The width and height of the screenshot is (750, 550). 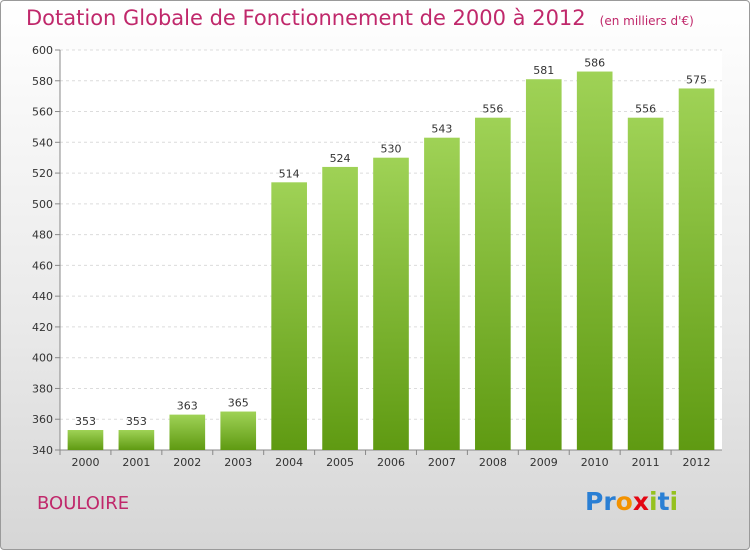 What do you see at coordinates (645, 109) in the screenshot?
I see `value-label-2011: 556` at bounding box center [645, 109].